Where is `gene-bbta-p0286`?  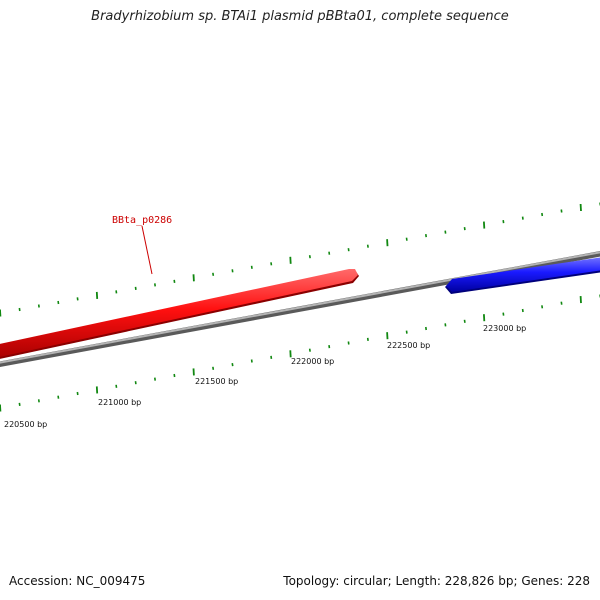
gene-bbta-p0286 is located at coordinates (179, 315).